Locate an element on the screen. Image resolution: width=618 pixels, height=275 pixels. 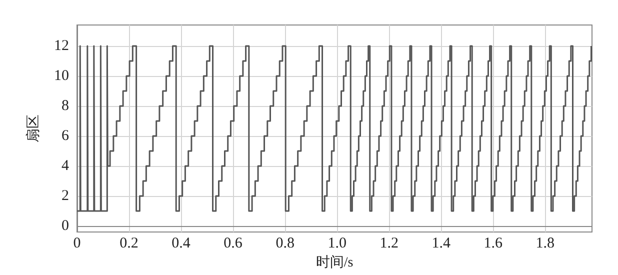
x-tick-label: 0 is located at coordinates (77, 244).